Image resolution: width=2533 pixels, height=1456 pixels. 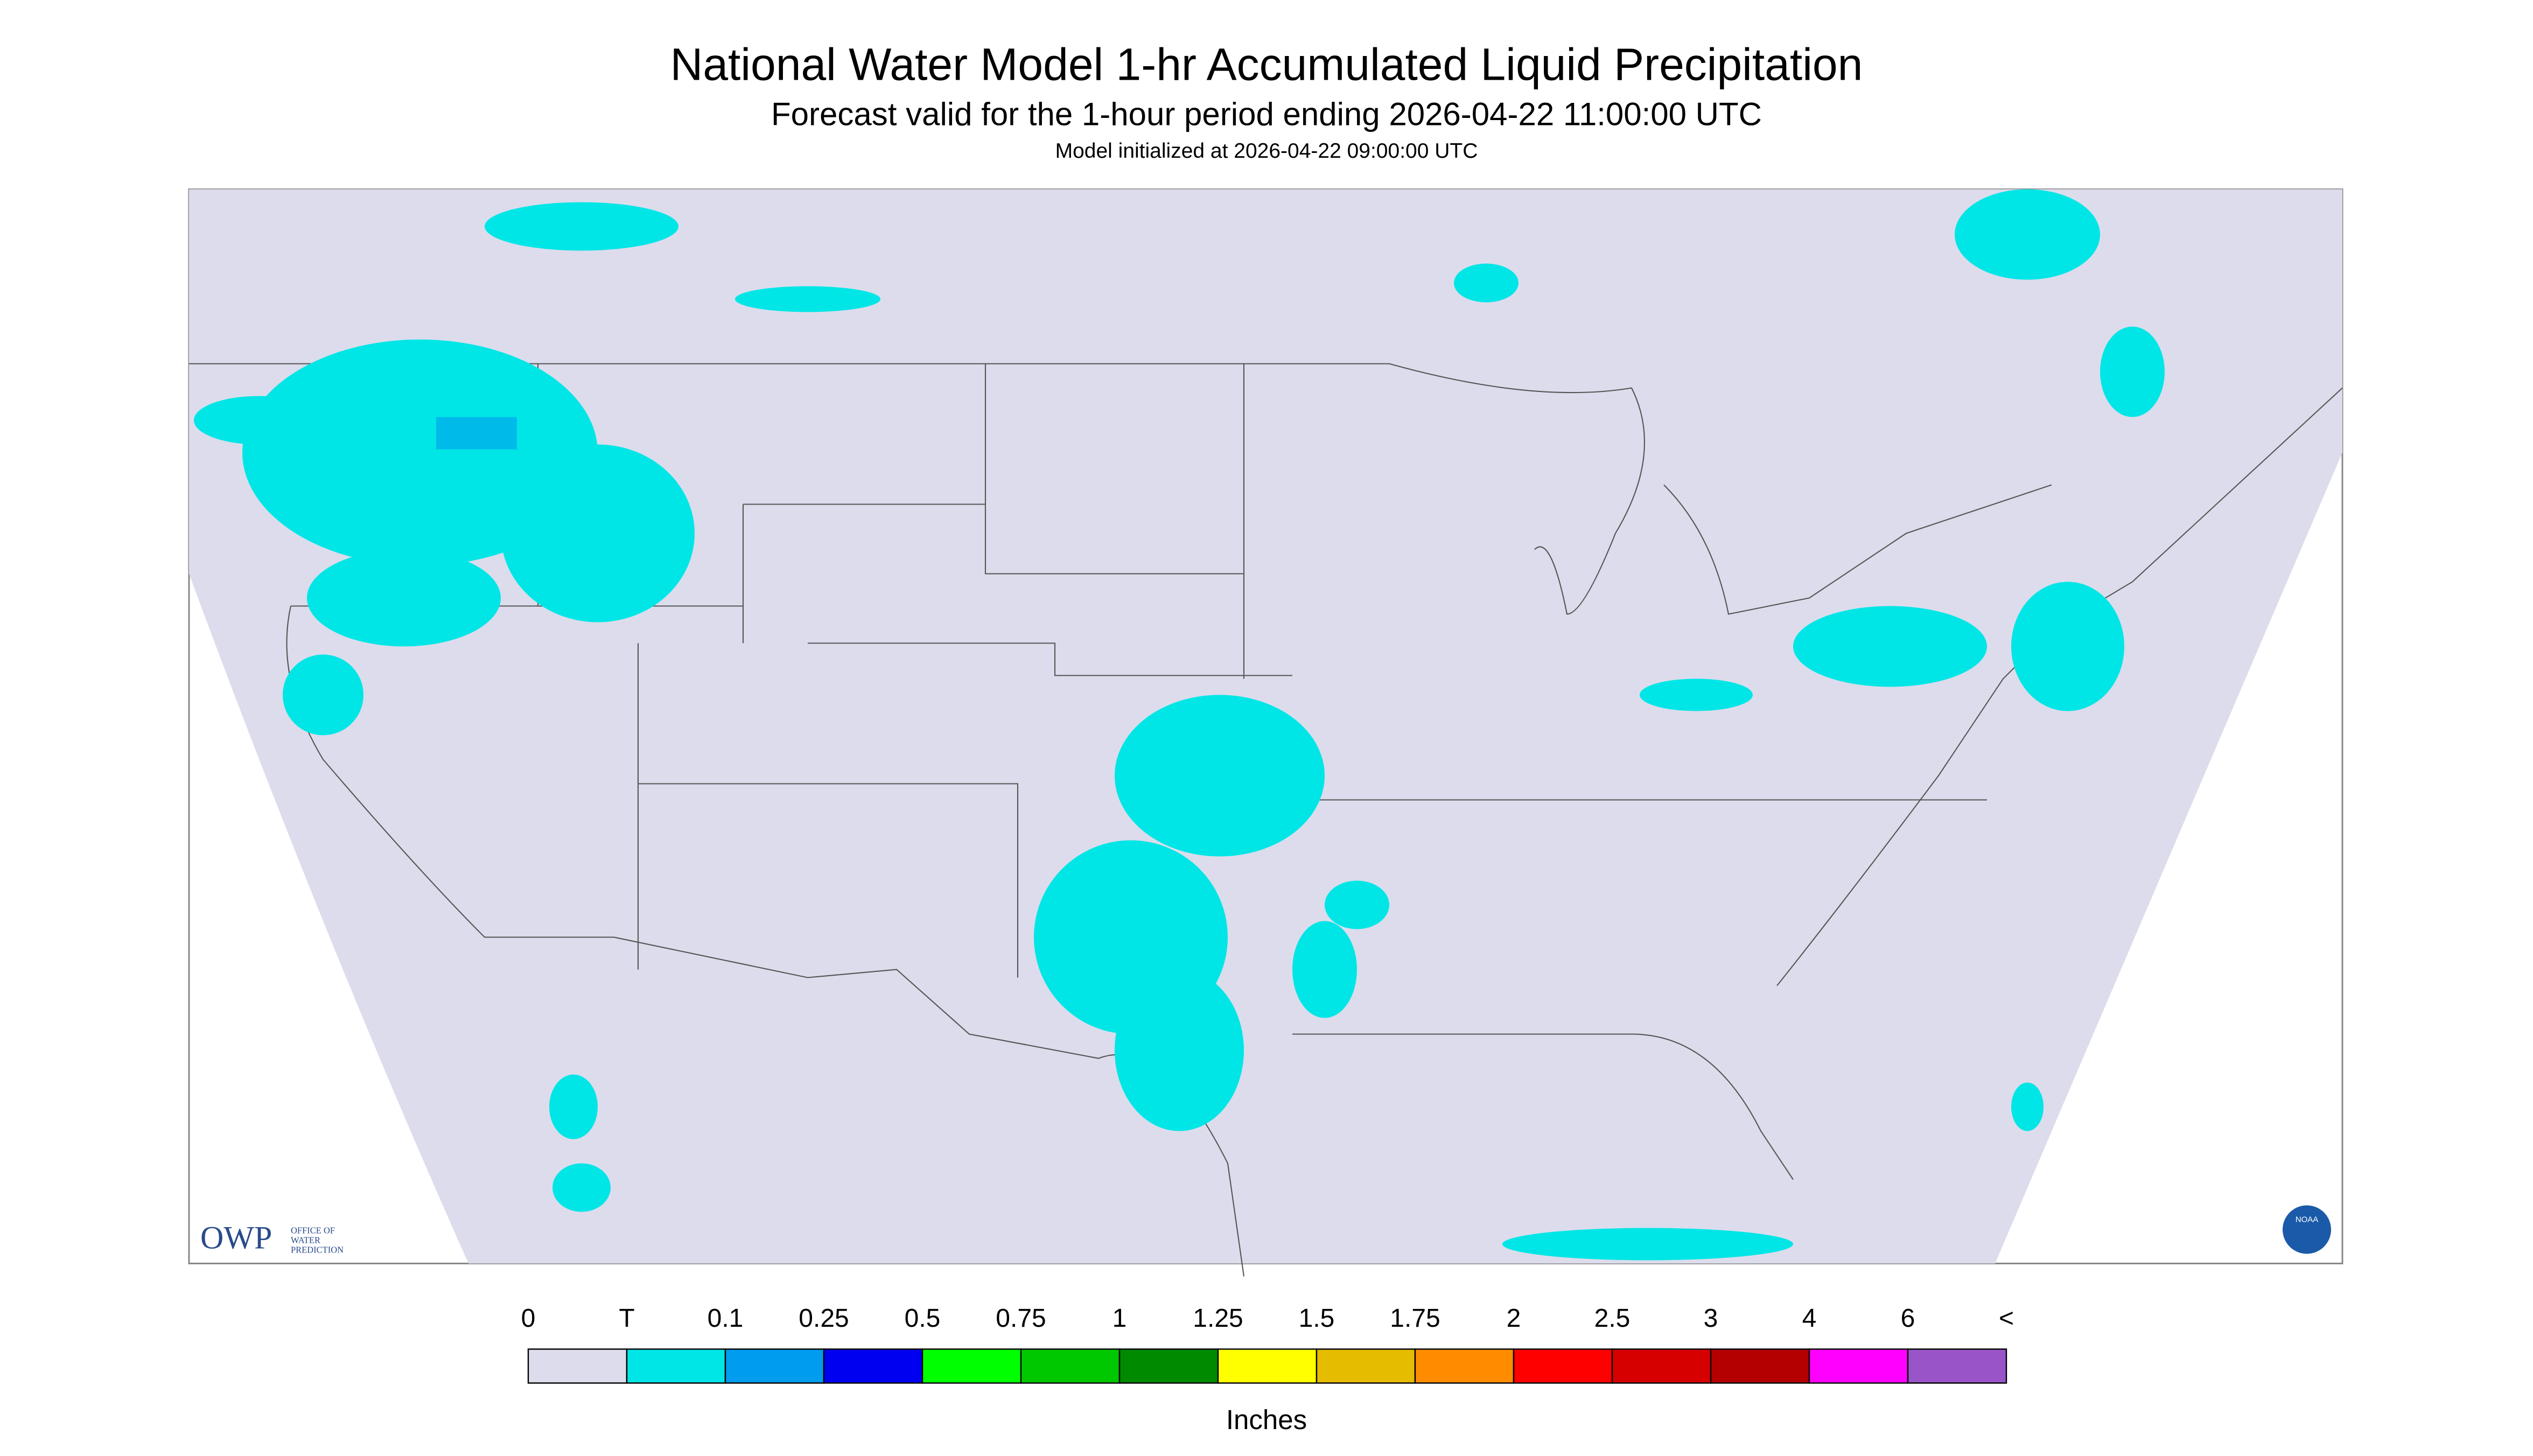 I want to click on logo-line: PREDICTION, so click(x=317, y=1249).